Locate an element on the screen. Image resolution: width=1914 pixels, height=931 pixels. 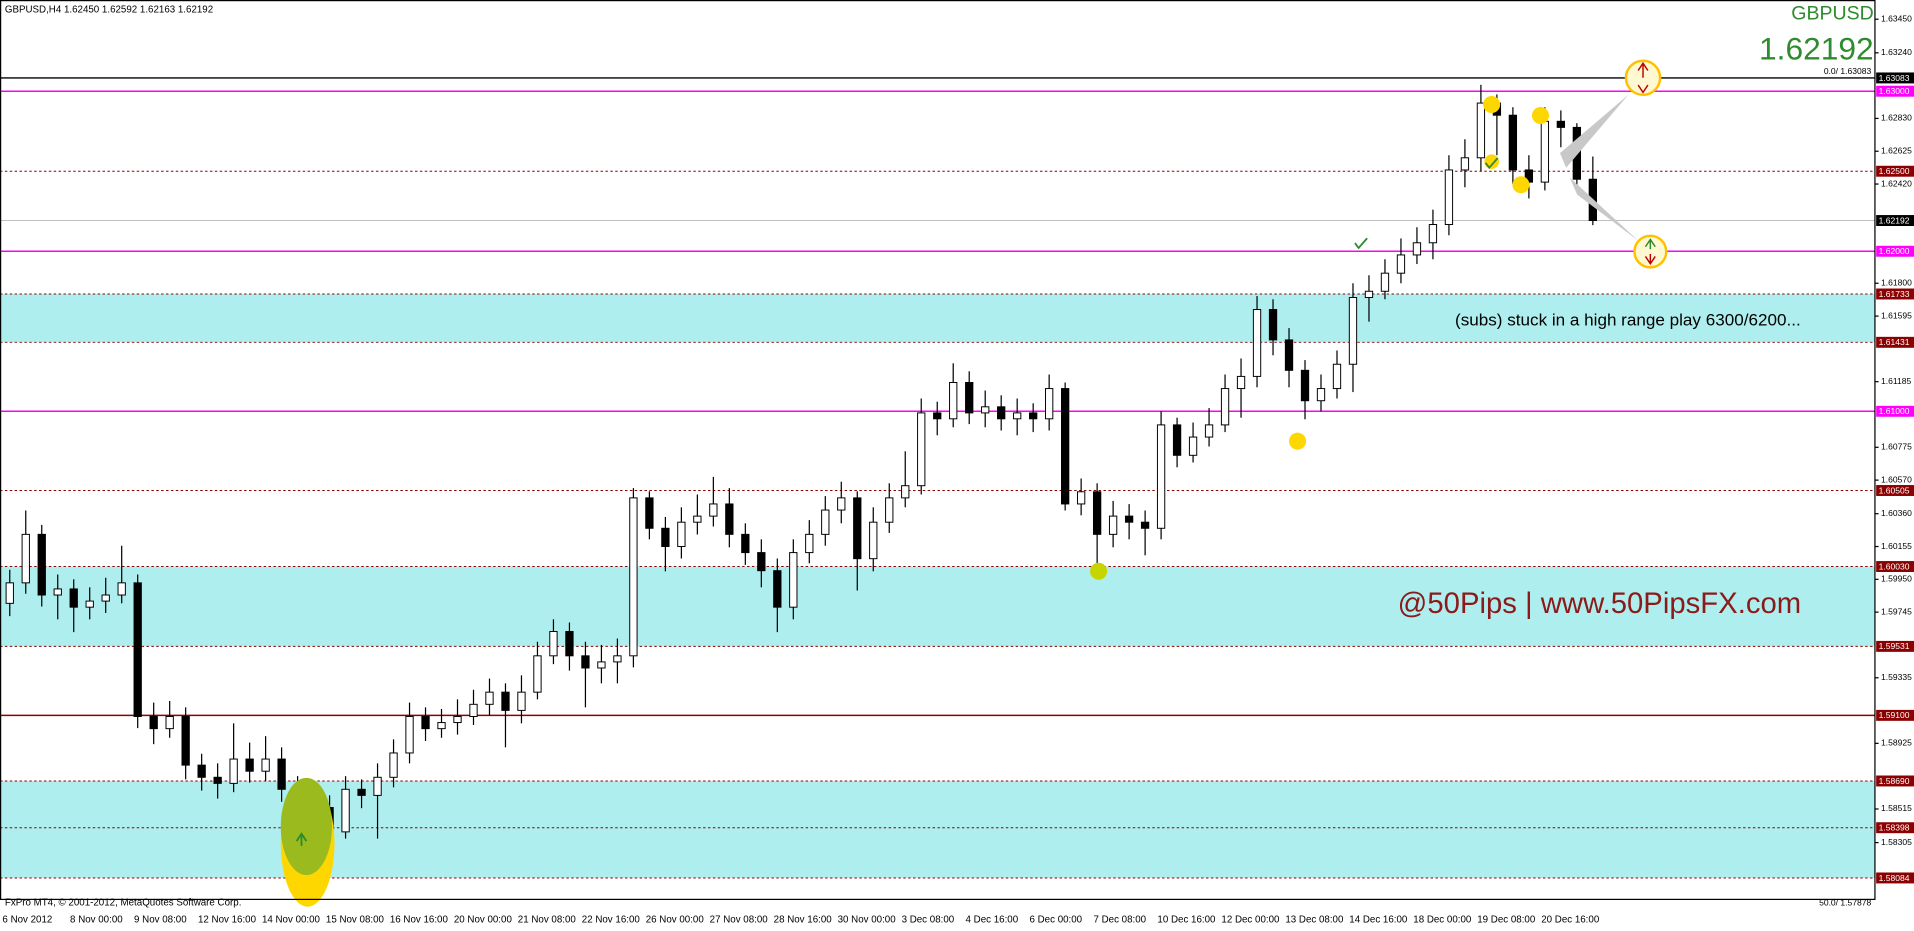
y-tick-label: 1.61185 is located at coordinates (1896, 381).